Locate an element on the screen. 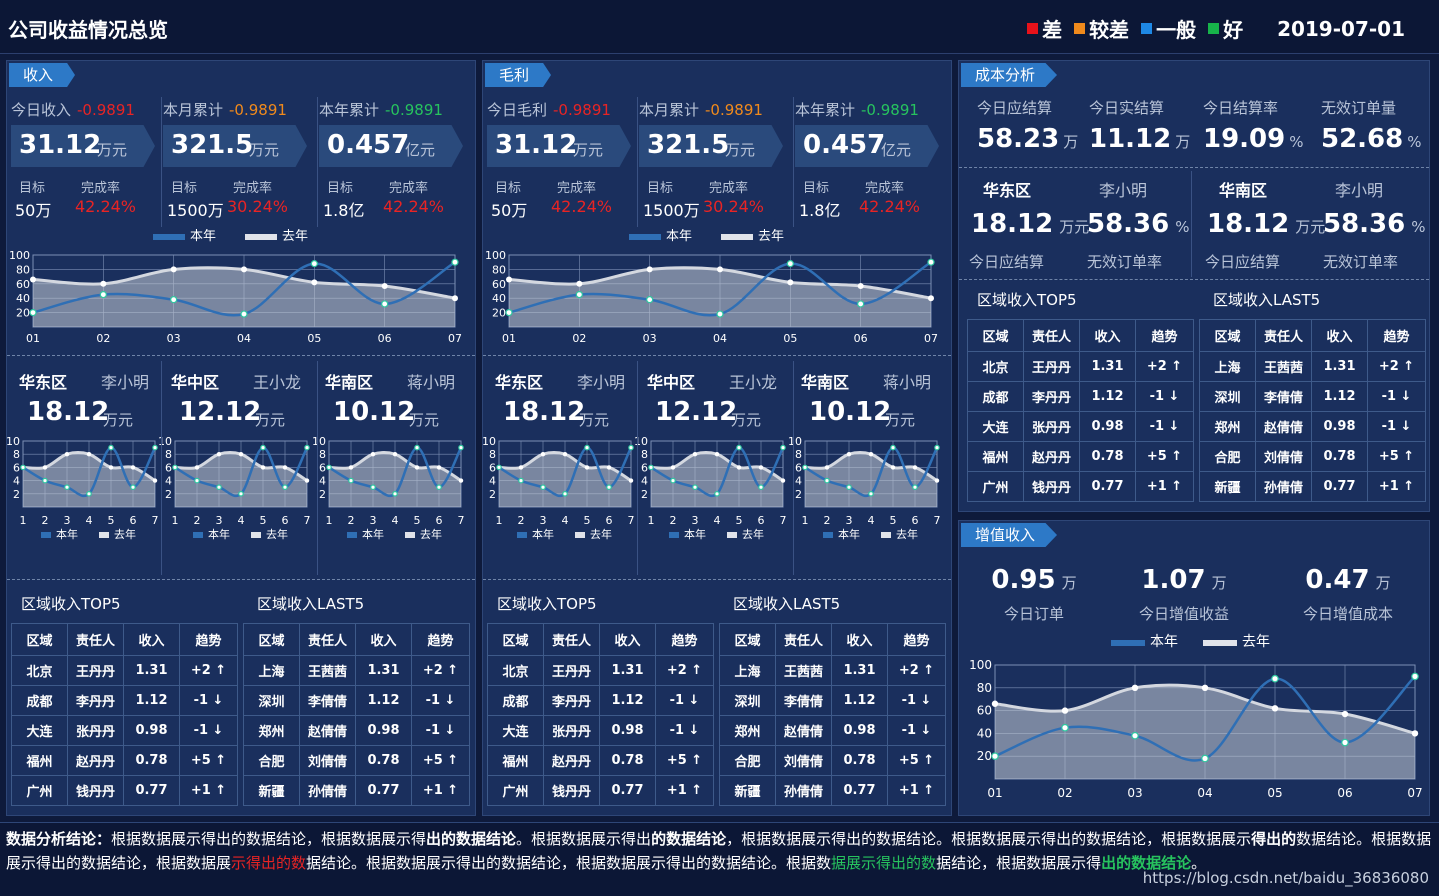 This screenshot has width=1439, height=896. x-tick-label: 01 is located at coordinates (994, 793).